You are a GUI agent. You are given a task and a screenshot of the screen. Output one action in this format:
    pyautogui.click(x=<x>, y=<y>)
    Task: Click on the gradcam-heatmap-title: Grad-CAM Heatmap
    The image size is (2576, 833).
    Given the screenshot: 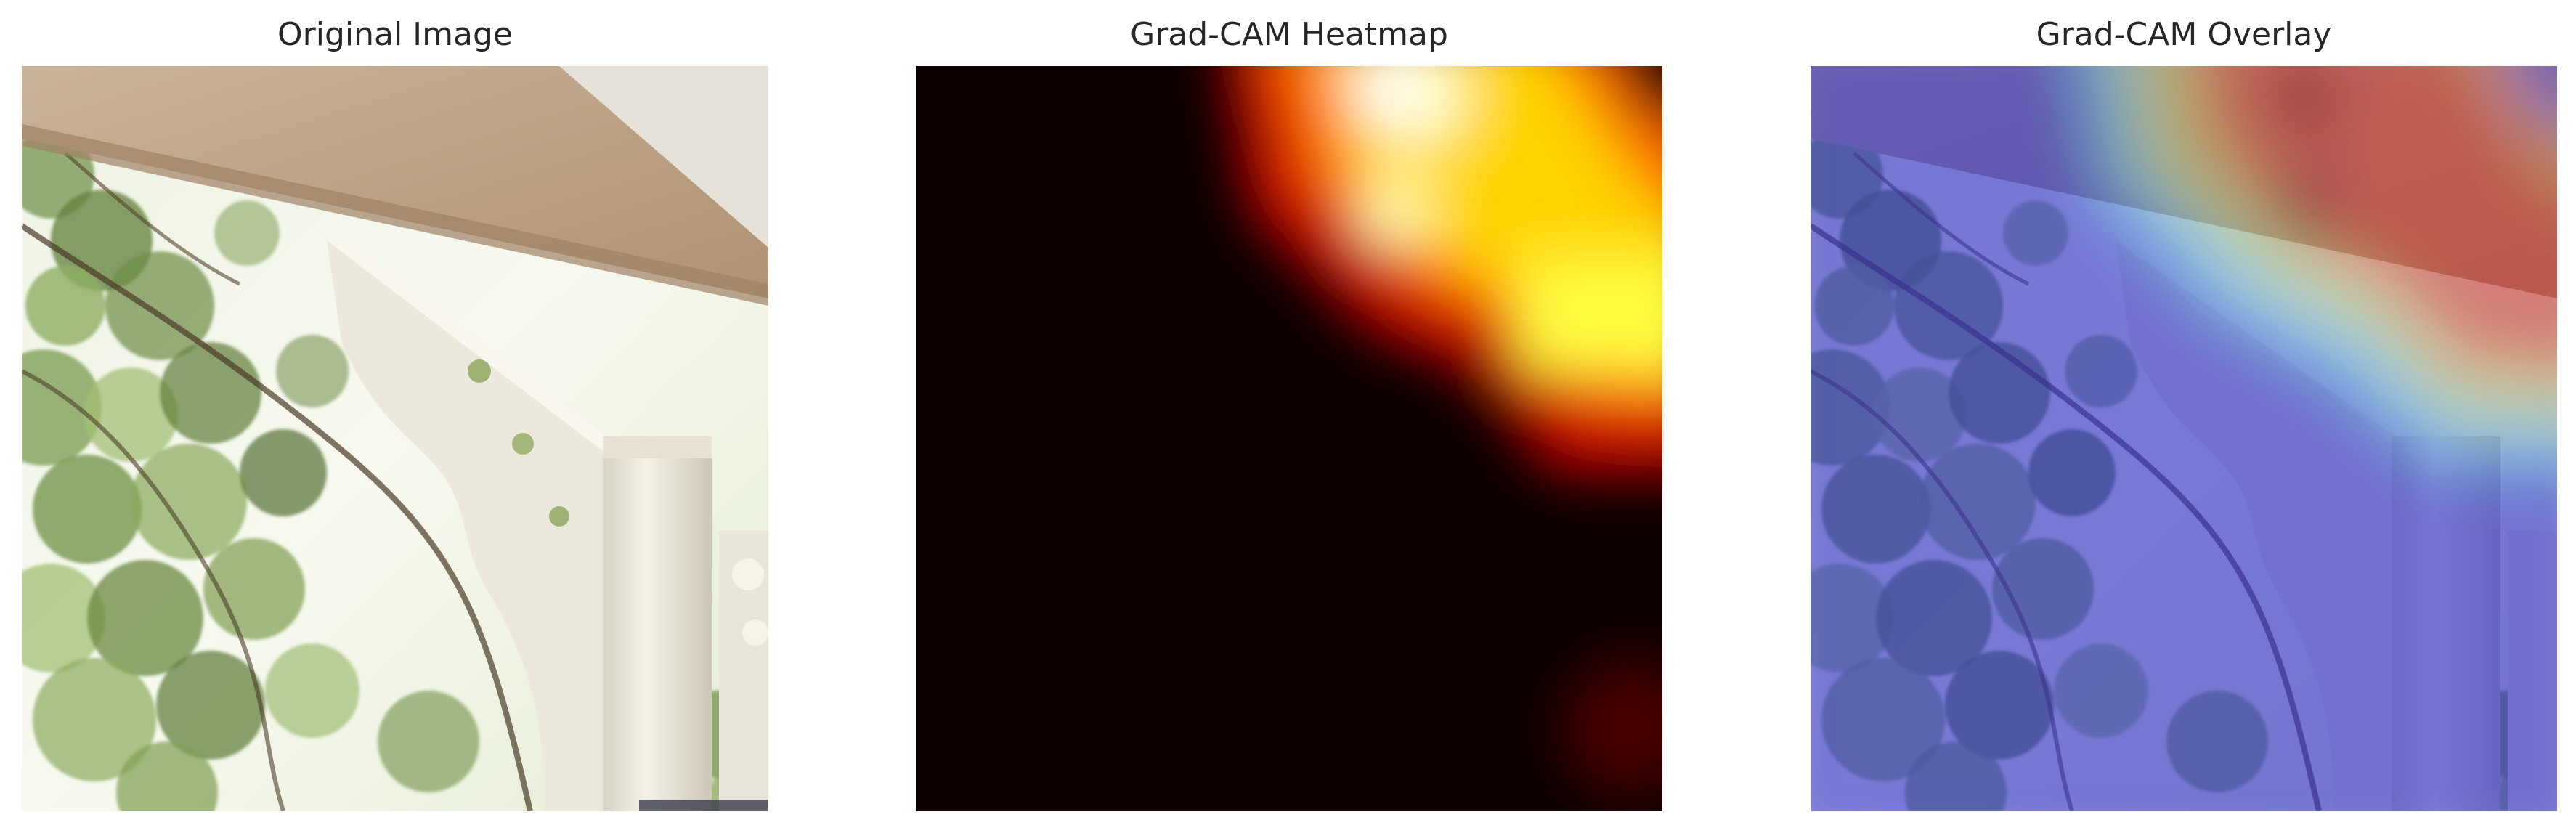 What is the action you would take?
    pyautogui.click(x=1289, y=34)
    